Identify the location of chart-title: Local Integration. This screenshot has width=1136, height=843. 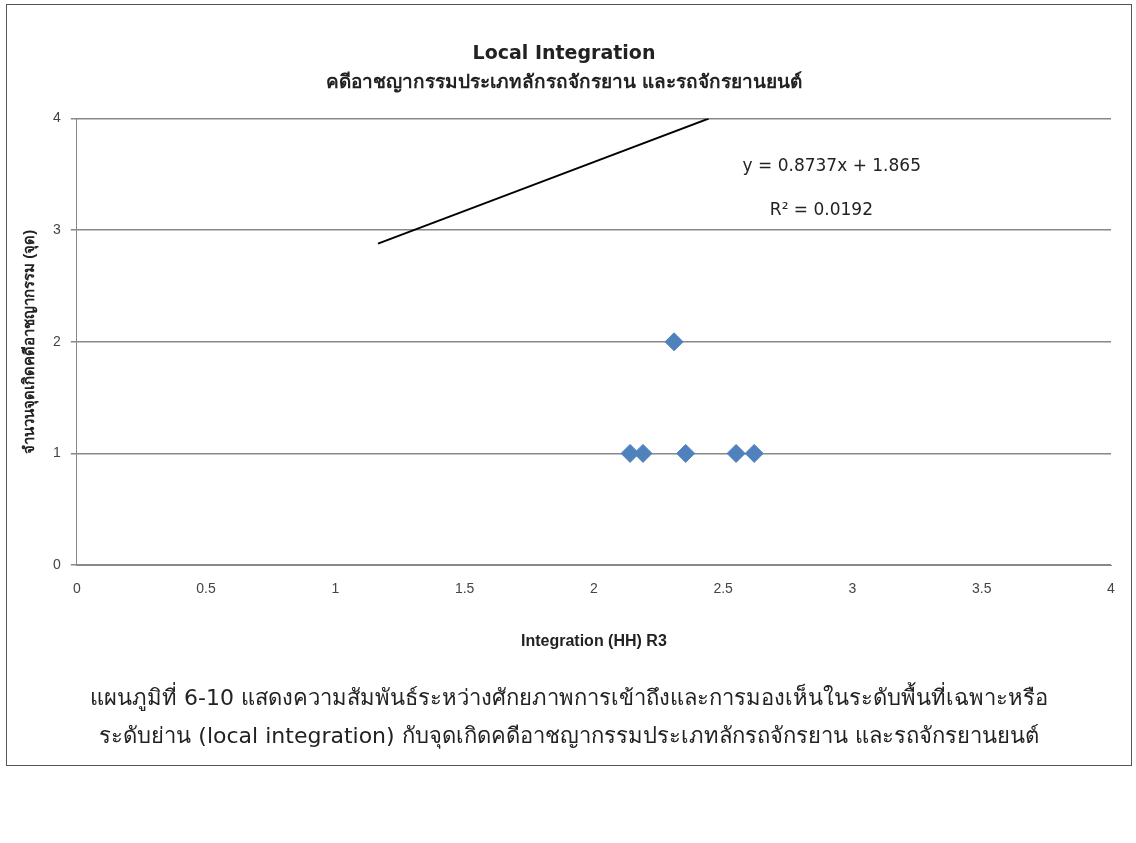
(564, 52).